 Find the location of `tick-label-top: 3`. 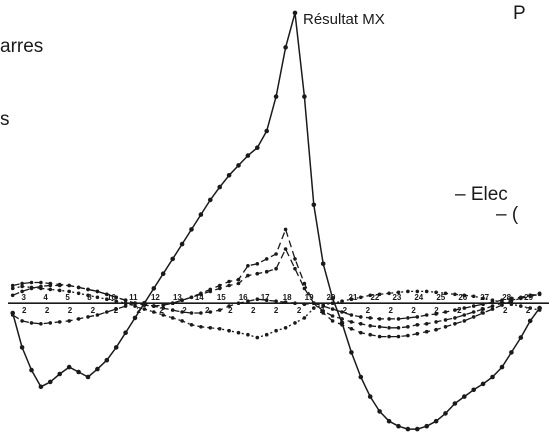

tick-label-top: 3 is located at coordinates (23, 297).